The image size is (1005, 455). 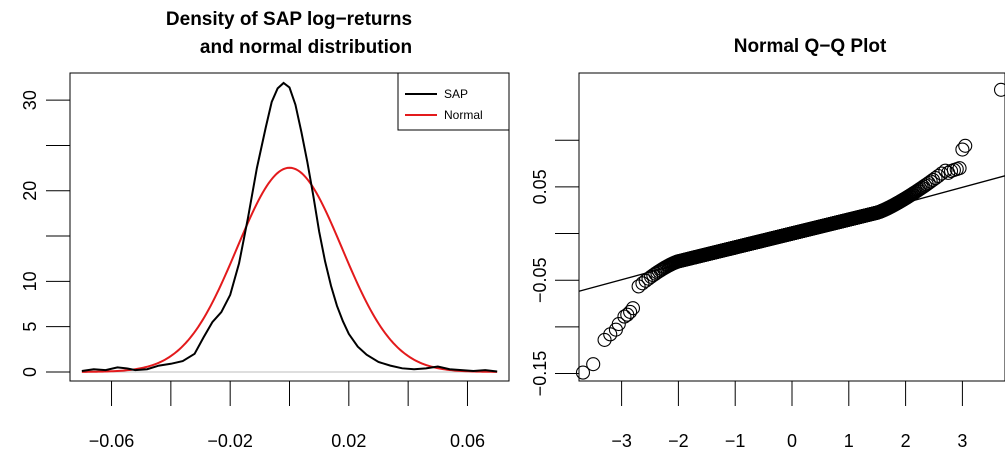 I want to click on qq-x-tick-label: 0, so click(x=792, y=441).